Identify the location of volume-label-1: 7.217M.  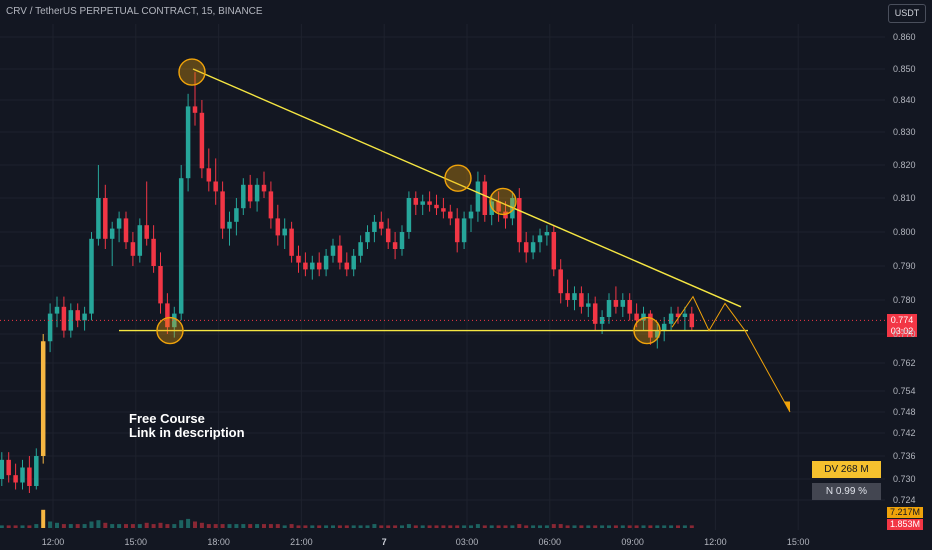
(905, 512).